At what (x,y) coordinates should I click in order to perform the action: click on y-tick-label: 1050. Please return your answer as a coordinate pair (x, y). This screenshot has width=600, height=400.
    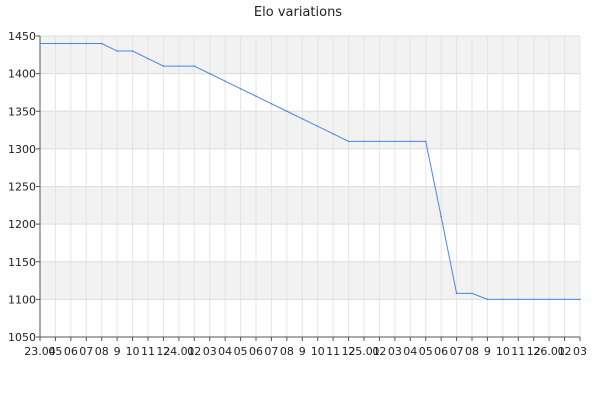
    Looking at the image, I should click on (22, 337).